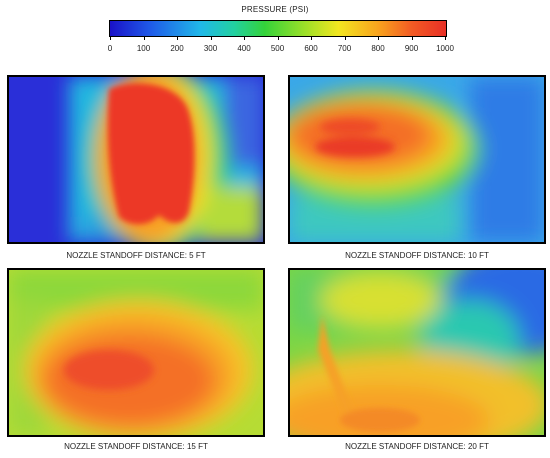 The width and height of the screenshot is (550, 458). Describe the element at coordinates (417, 255) in the screenshot. I see `caption-10ft: NOZZLE STANDOFF DISTANCE: 10 FT` at that location.